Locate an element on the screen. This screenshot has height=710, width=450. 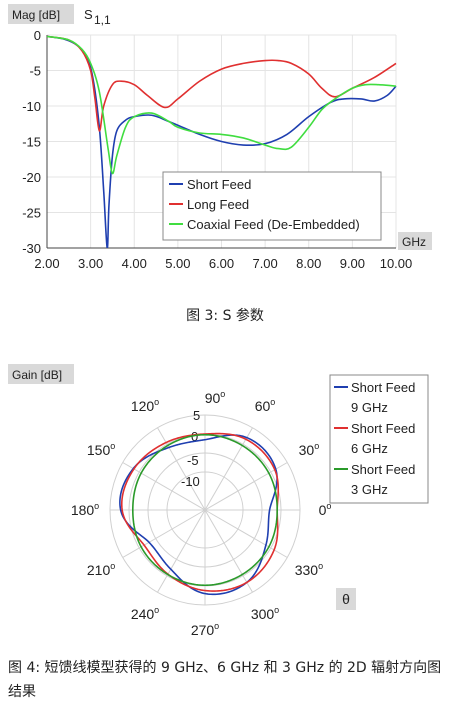
radial-tick-label: -5 is located at coordinates (193, 460).